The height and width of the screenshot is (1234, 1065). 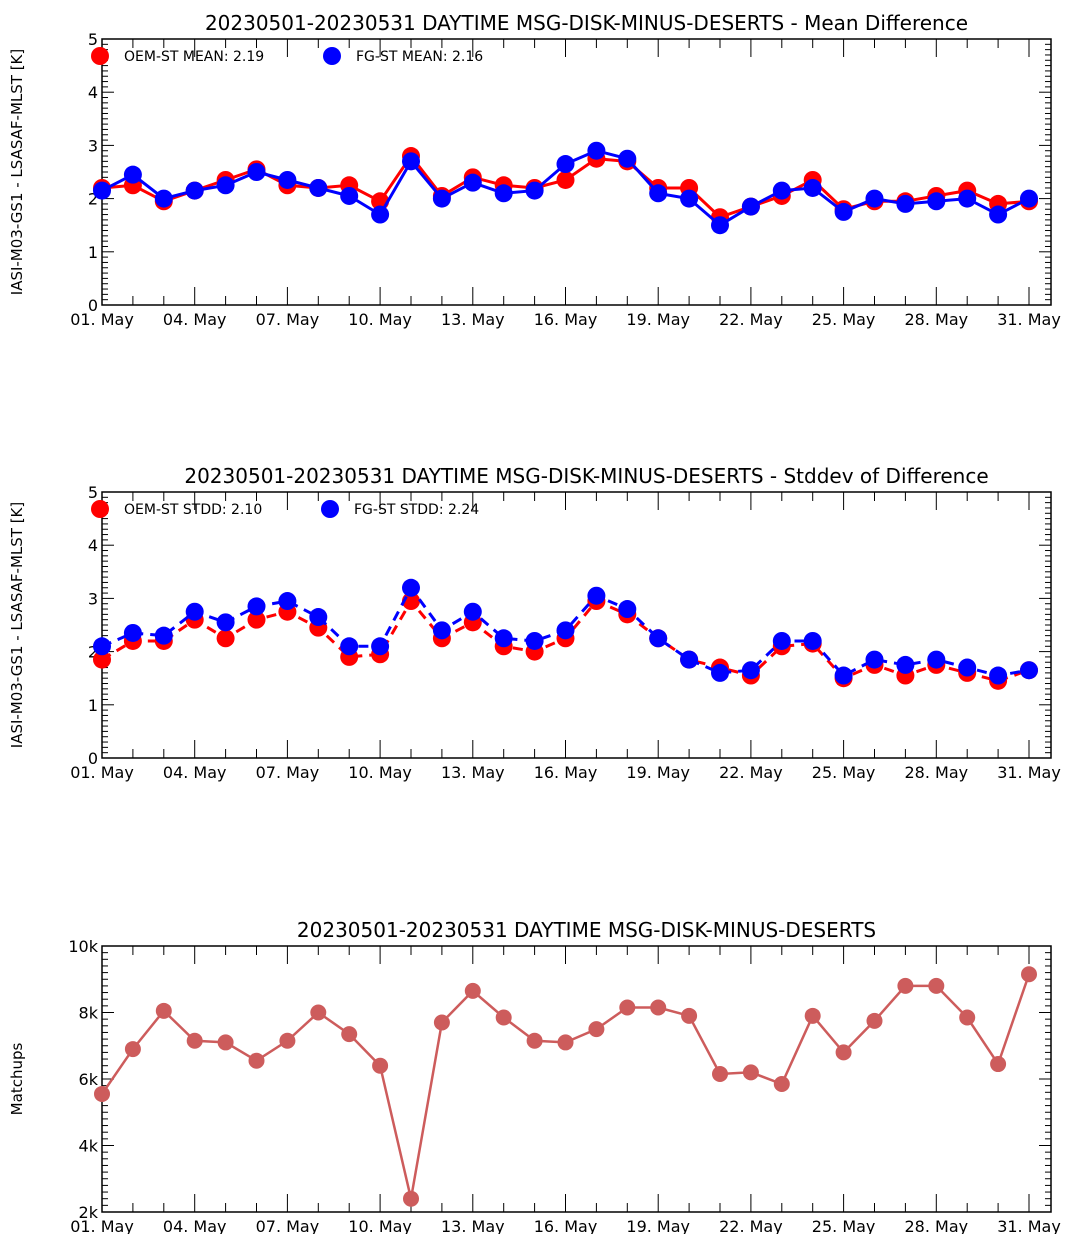 I want to click on legend-label: OEM-ST STDD: 2.10, so click(x=193, y=510).